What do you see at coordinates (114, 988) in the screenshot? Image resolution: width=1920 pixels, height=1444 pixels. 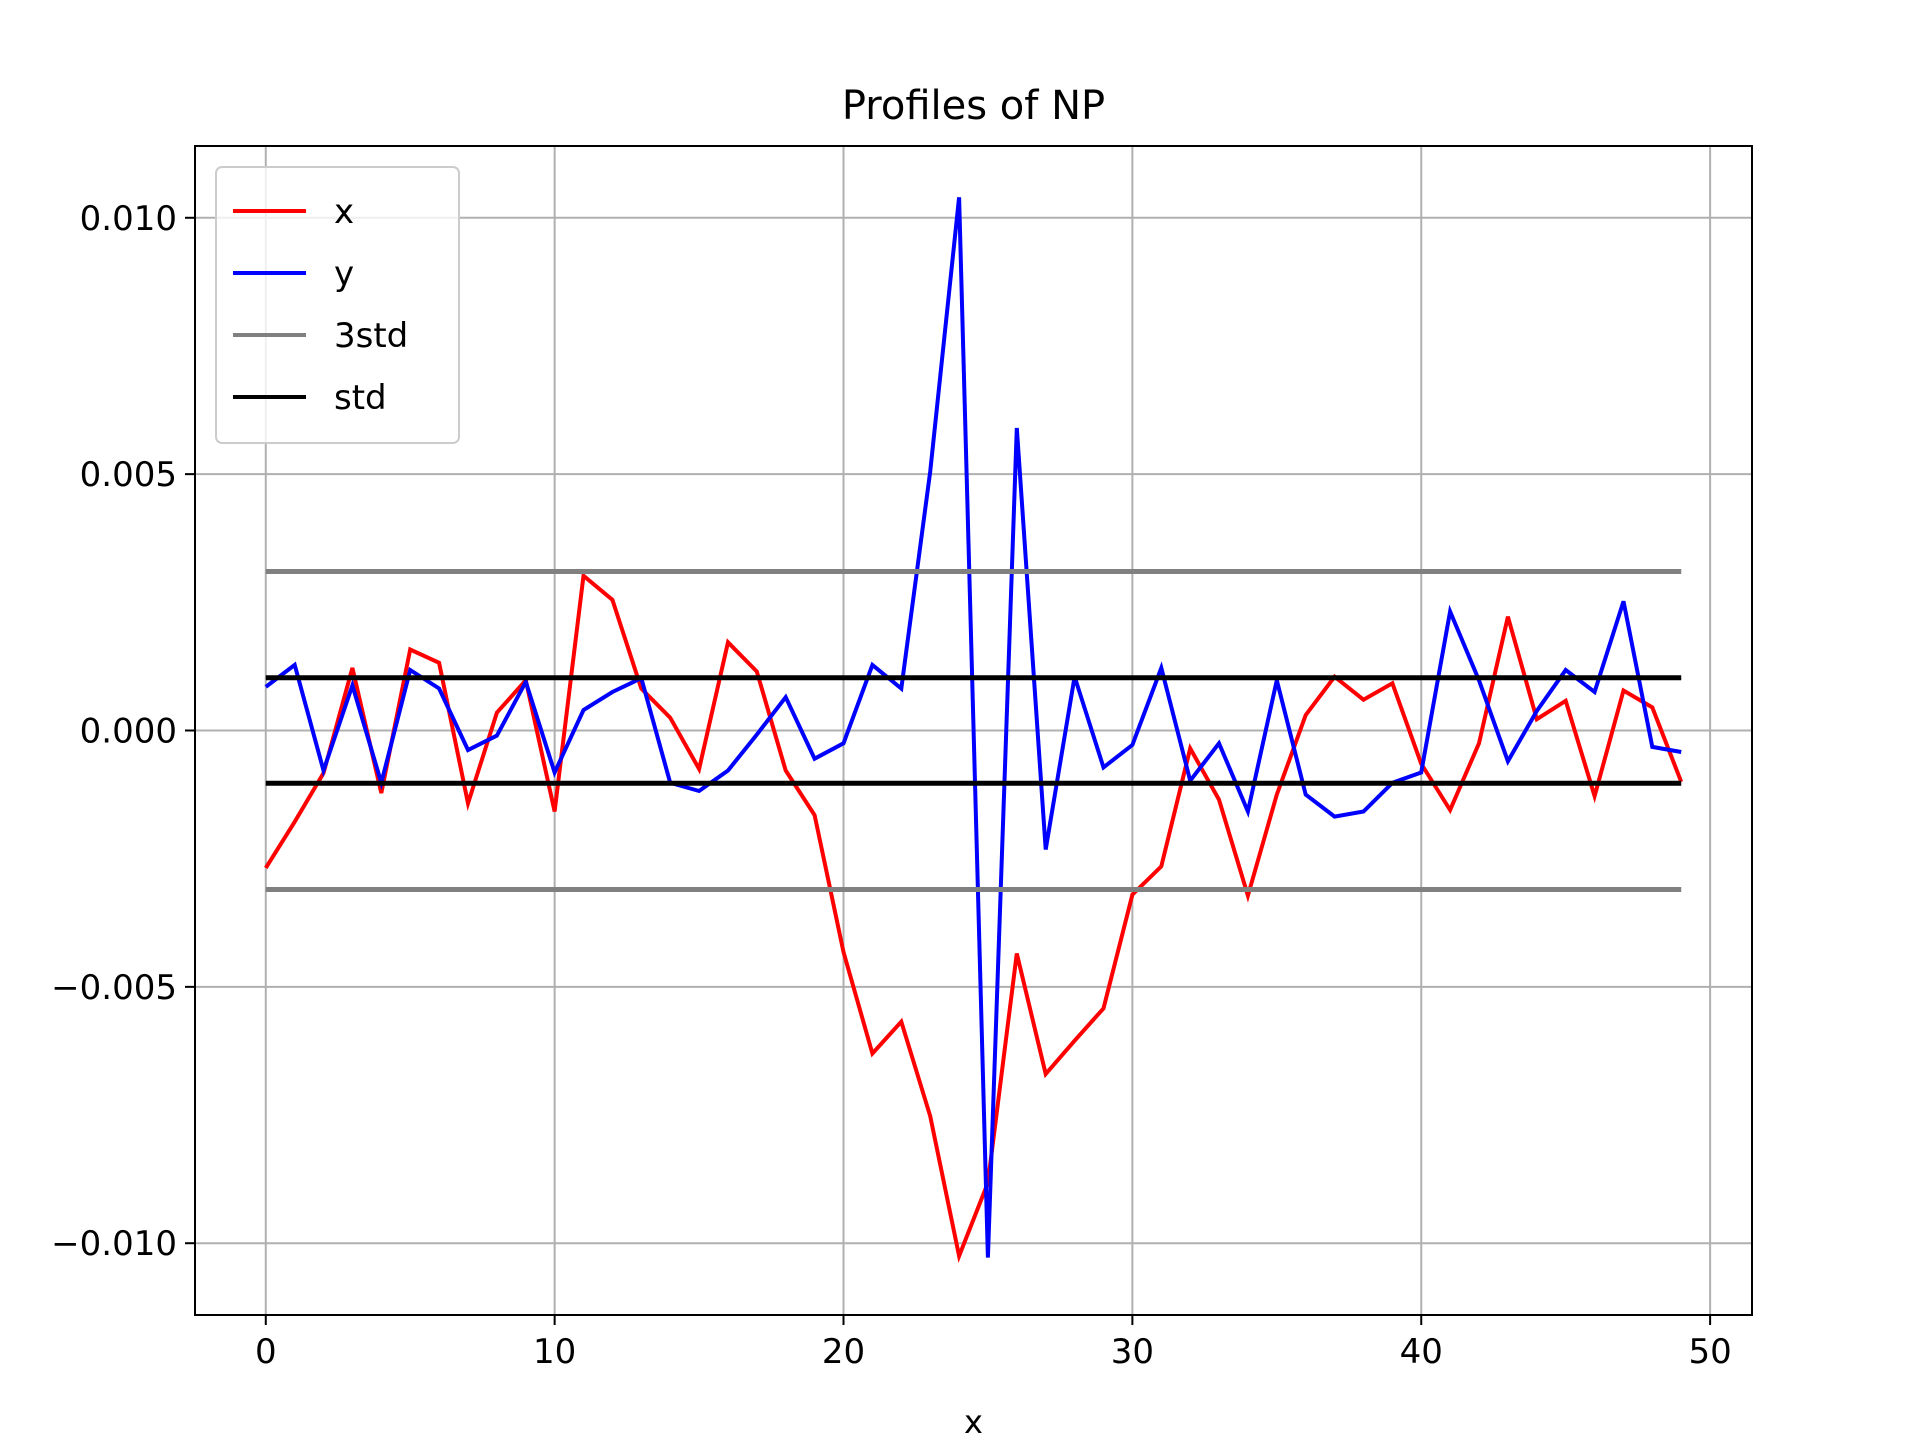 I see `y-tick-label: −0.005` at bounding box center [114, 988].